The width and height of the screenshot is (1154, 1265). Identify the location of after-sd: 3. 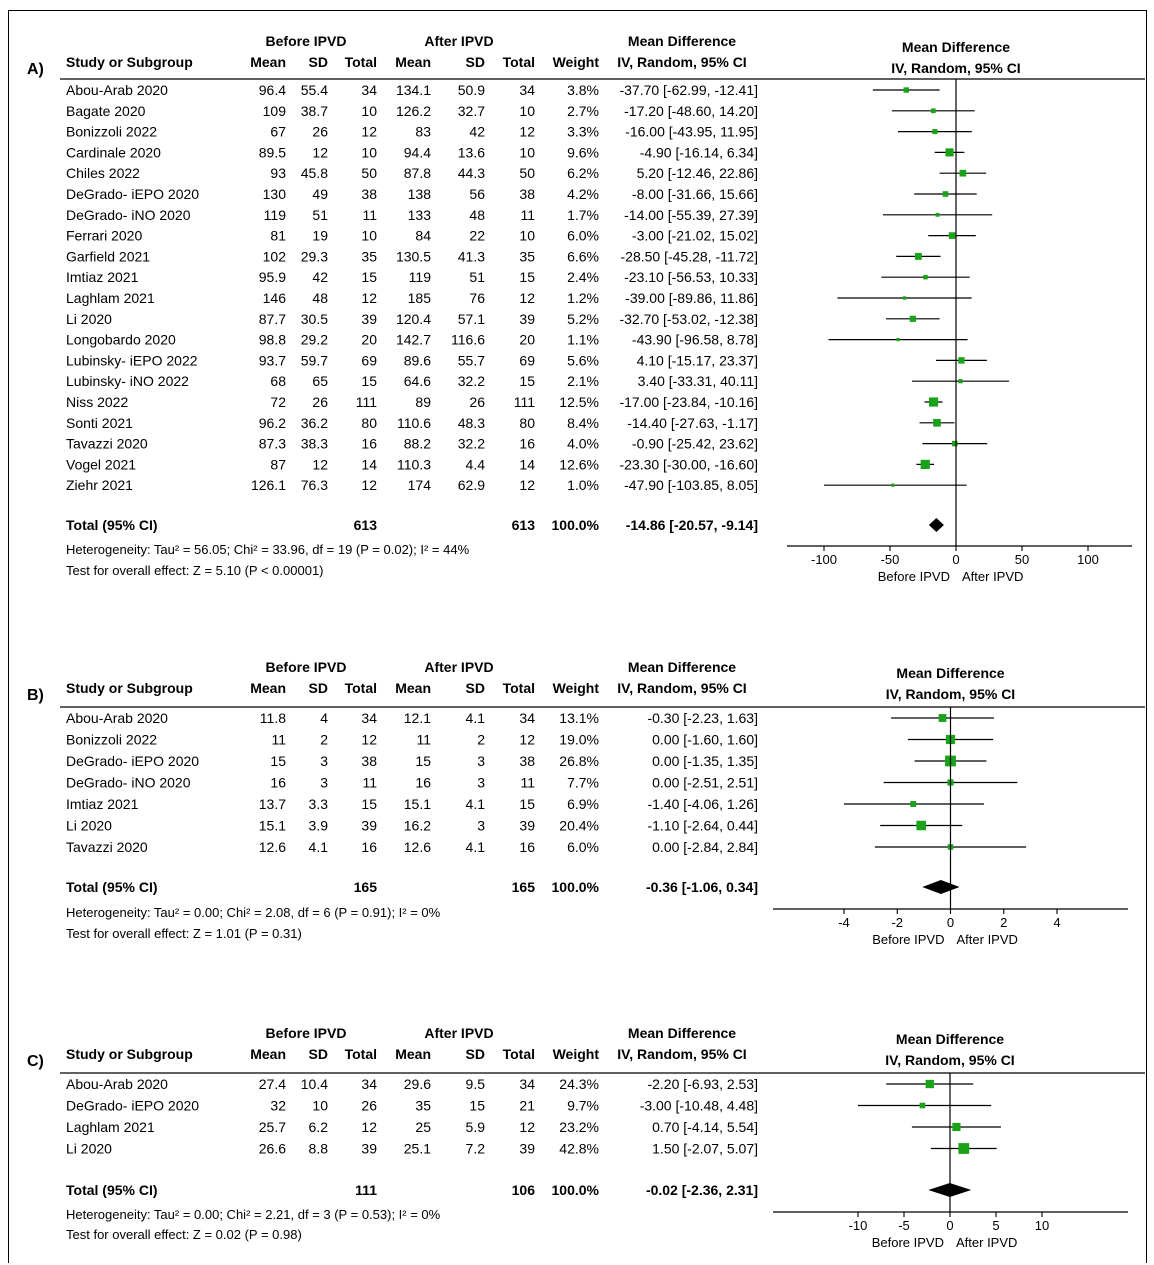
(481, 761).